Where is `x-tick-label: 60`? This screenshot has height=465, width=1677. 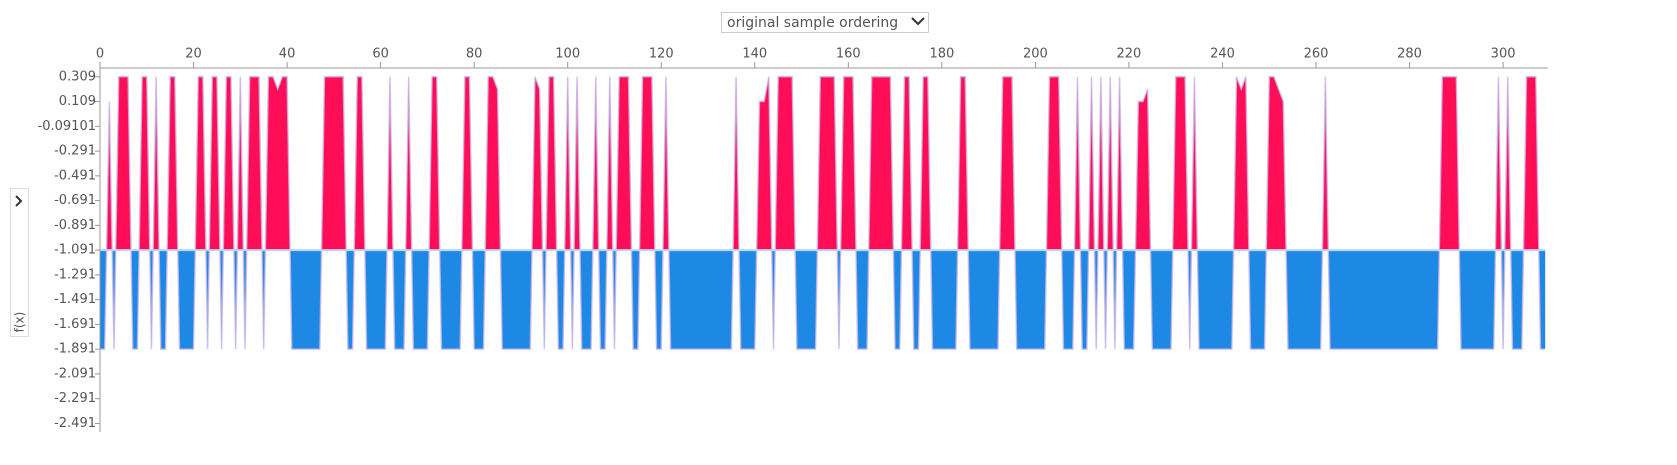
x-tick-label: 60 is located at coordinates (380, 54).